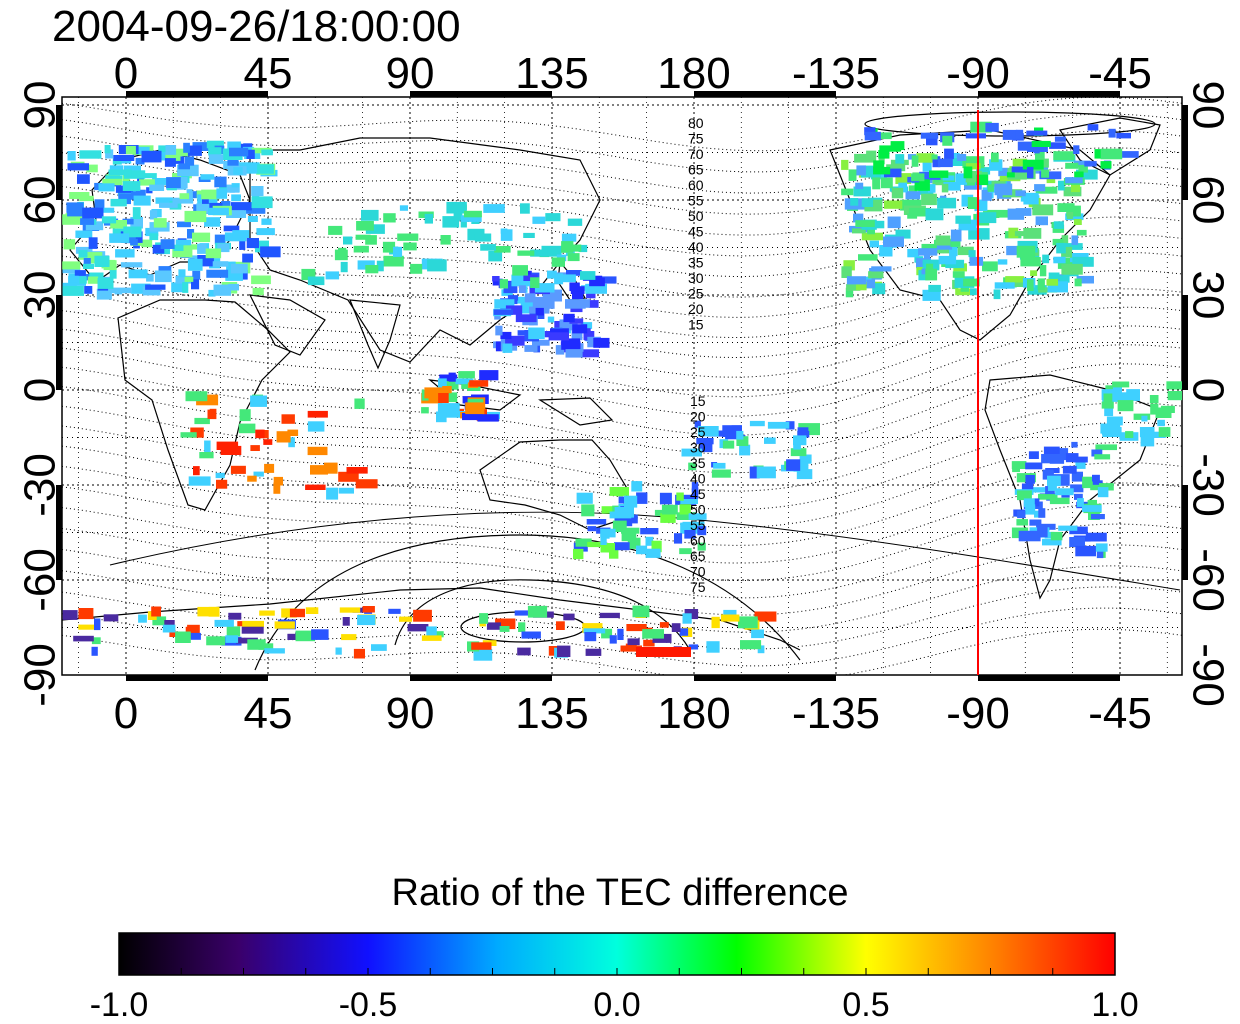  What do you see at coordinates (1120, 73) in the screenshot?
I see `top-lon-label: -45` at bounding box center [1120, 73].